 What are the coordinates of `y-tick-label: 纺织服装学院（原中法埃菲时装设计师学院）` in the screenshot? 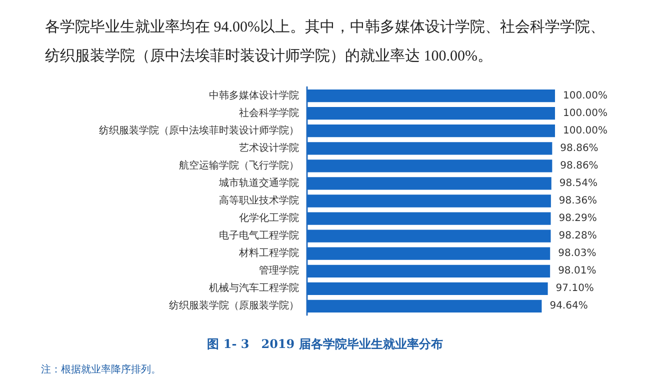 It's located at (199, 130).